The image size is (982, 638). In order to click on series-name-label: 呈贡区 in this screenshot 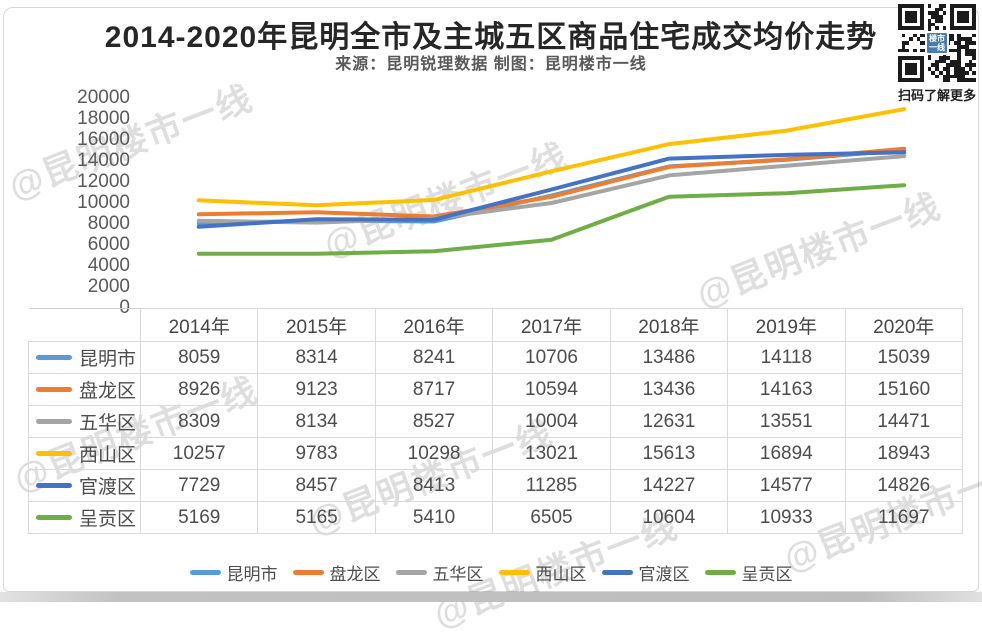, I will do `click(107, 519)`.